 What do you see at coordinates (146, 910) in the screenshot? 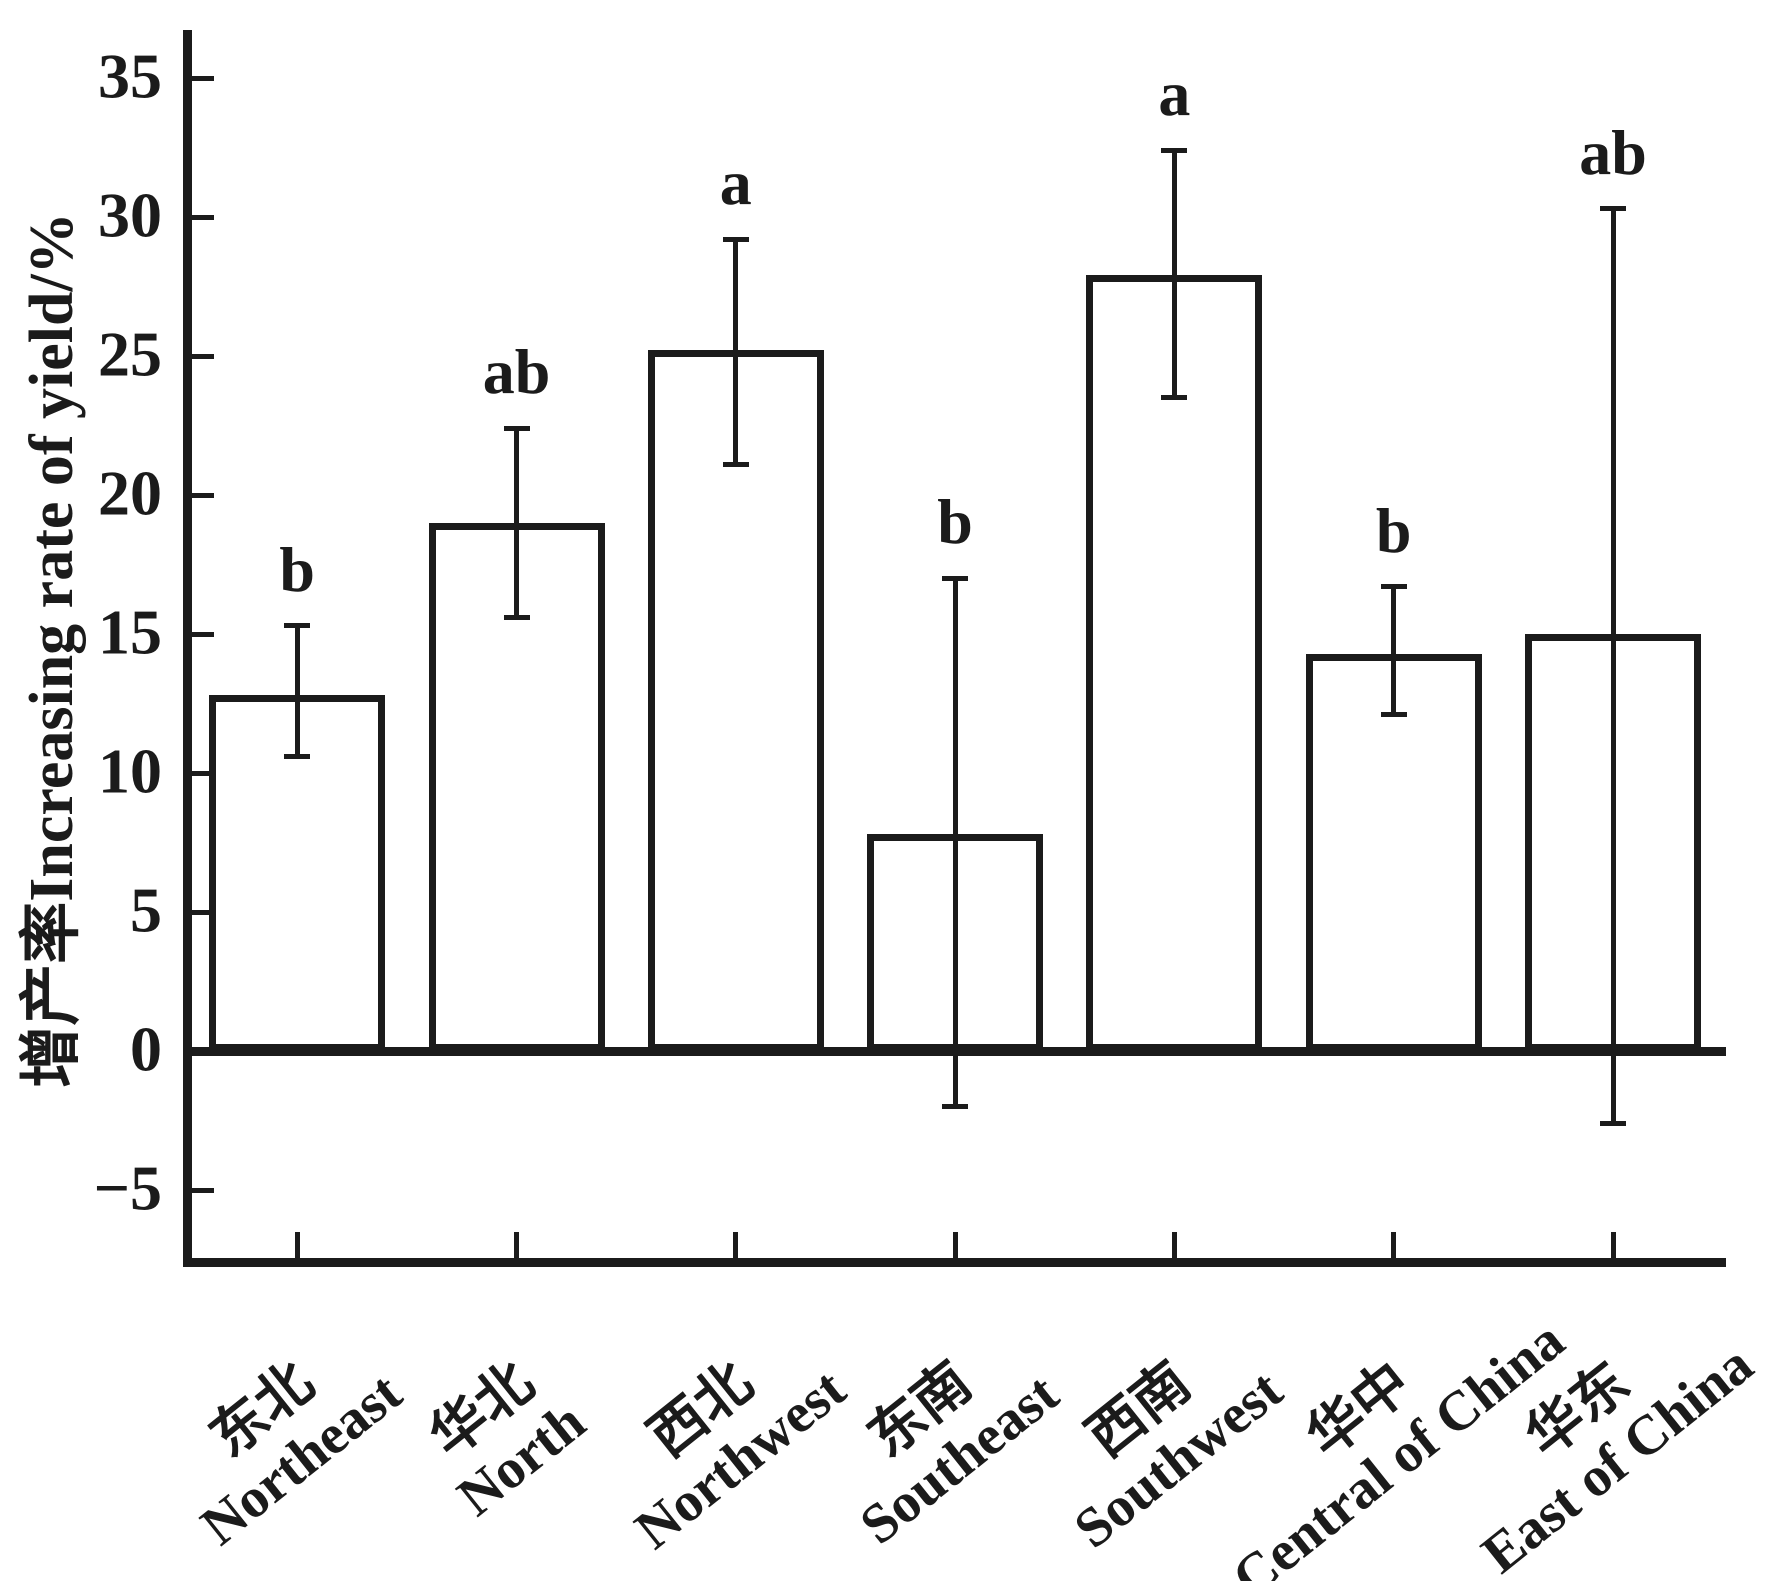
I see `y-tick-label: 5` at bounding box center [146, 910].